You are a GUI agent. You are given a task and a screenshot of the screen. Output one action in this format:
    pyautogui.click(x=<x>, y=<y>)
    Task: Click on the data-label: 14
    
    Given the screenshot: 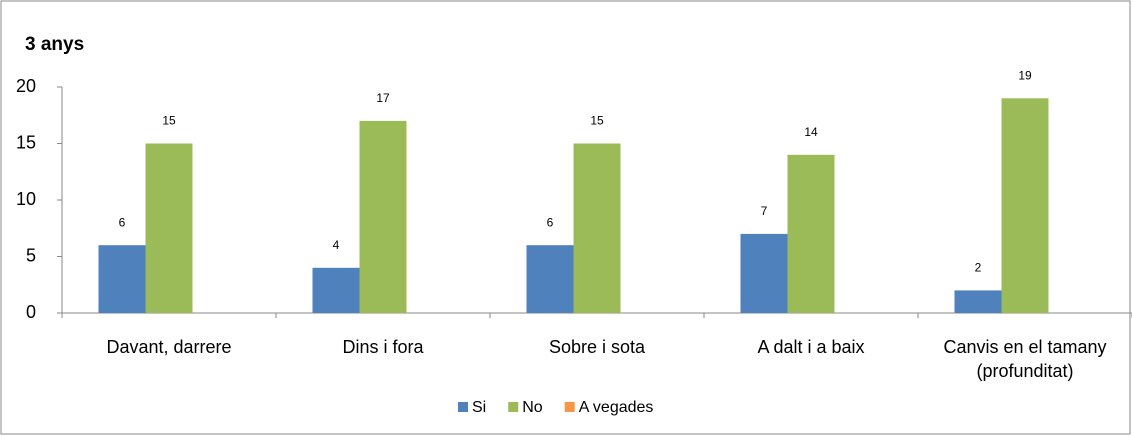 What is the action you would take?
    pyautogui.click(x=811, y=132)
    